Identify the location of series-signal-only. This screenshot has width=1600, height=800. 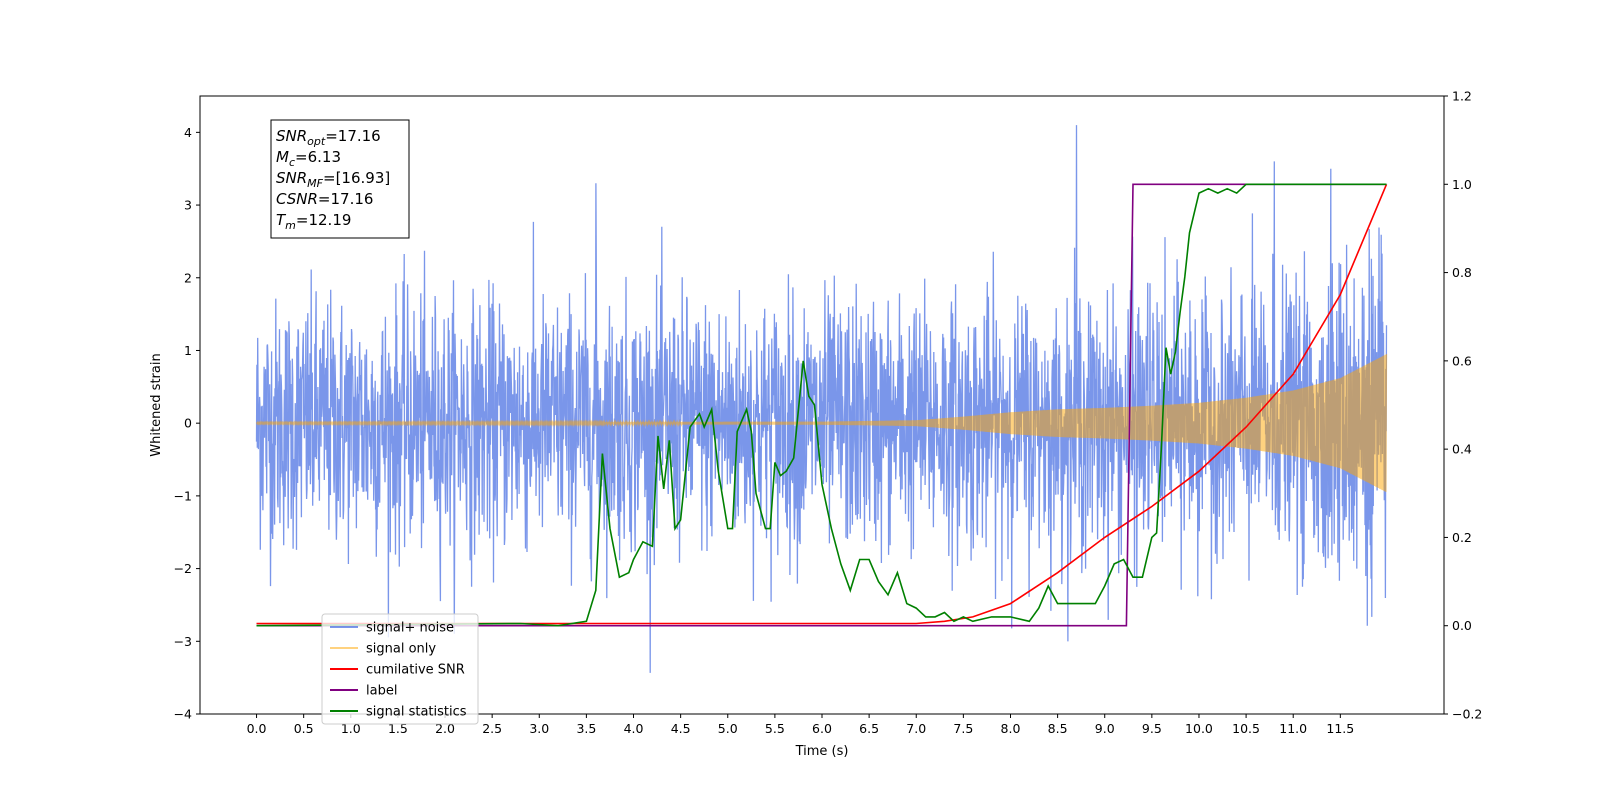
(821, 423).